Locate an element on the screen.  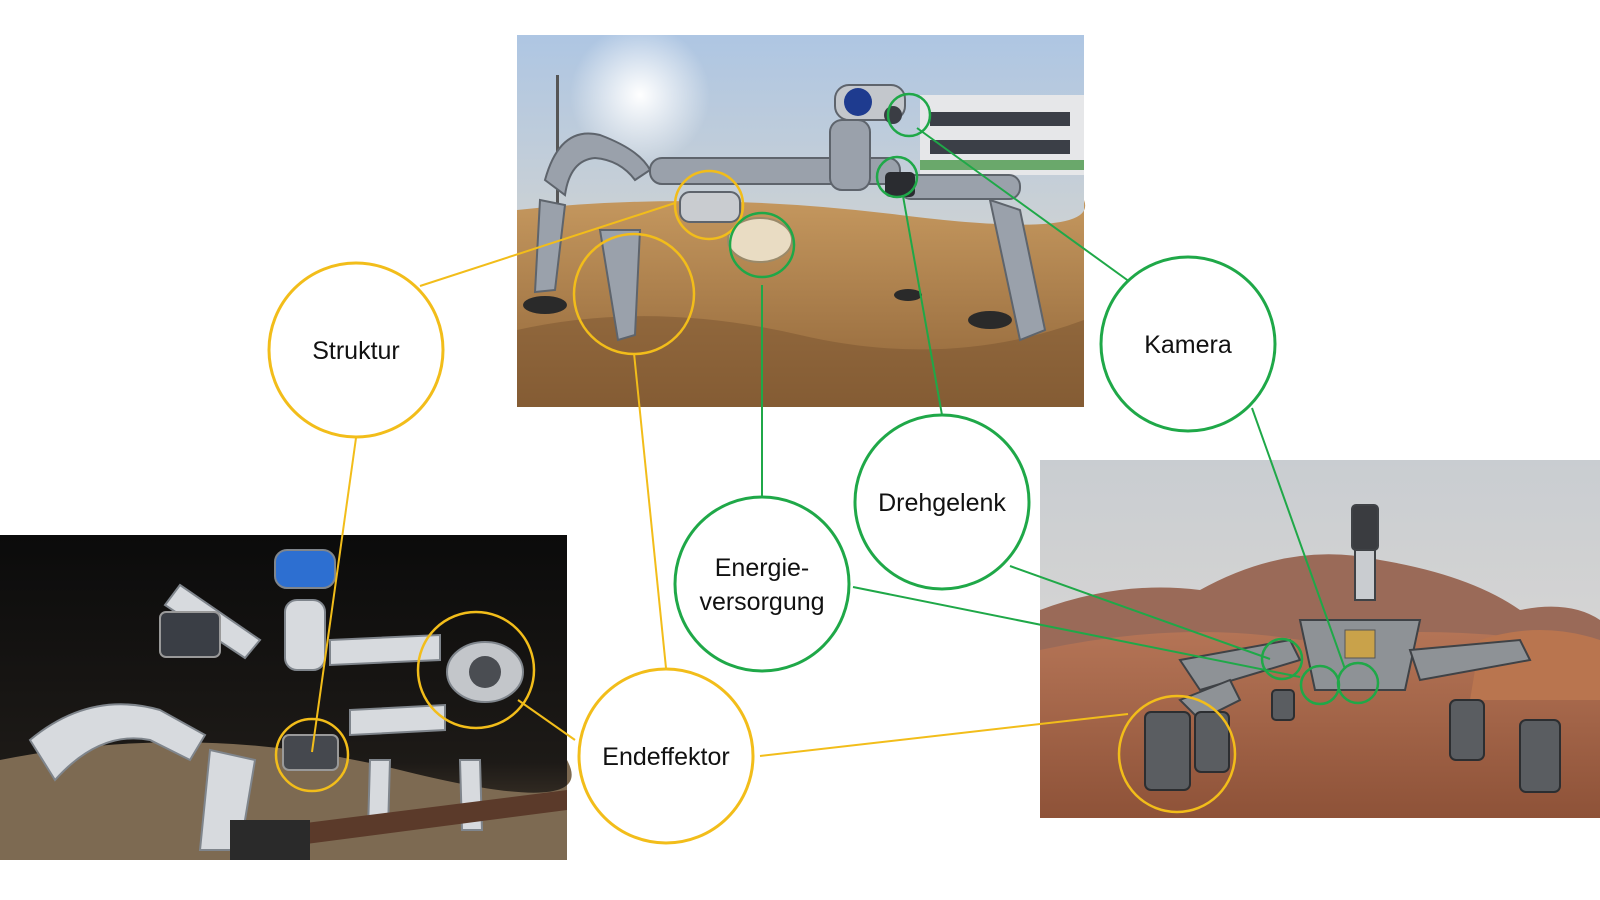
line-endeffektor-left is located at coordinates (546, 720).